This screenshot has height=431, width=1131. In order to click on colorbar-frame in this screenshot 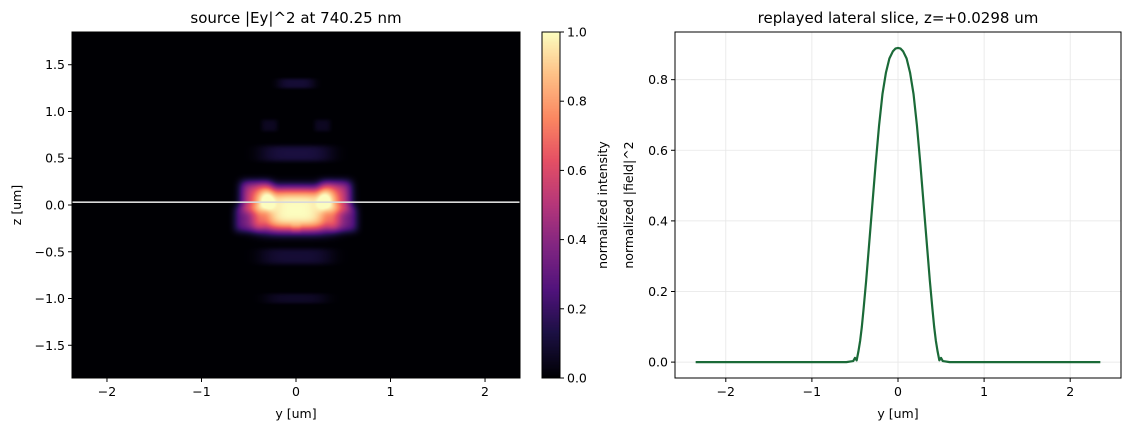, I will do `click(551, 205)`.